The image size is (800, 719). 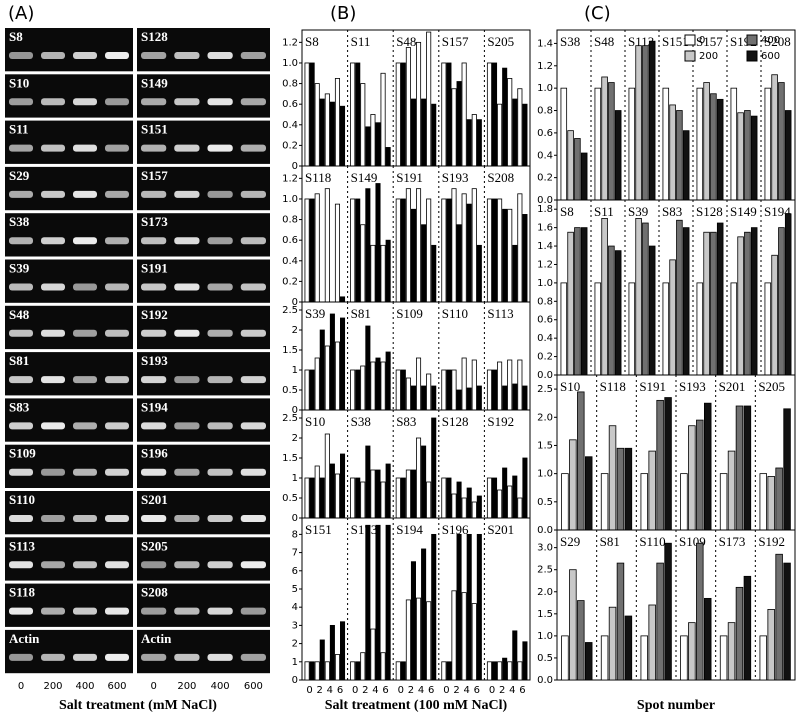 What do you see at coordinates (545, 228) in the screenshot?
I see `y-tick-label: 1.6` at bounding box center [545, 228].